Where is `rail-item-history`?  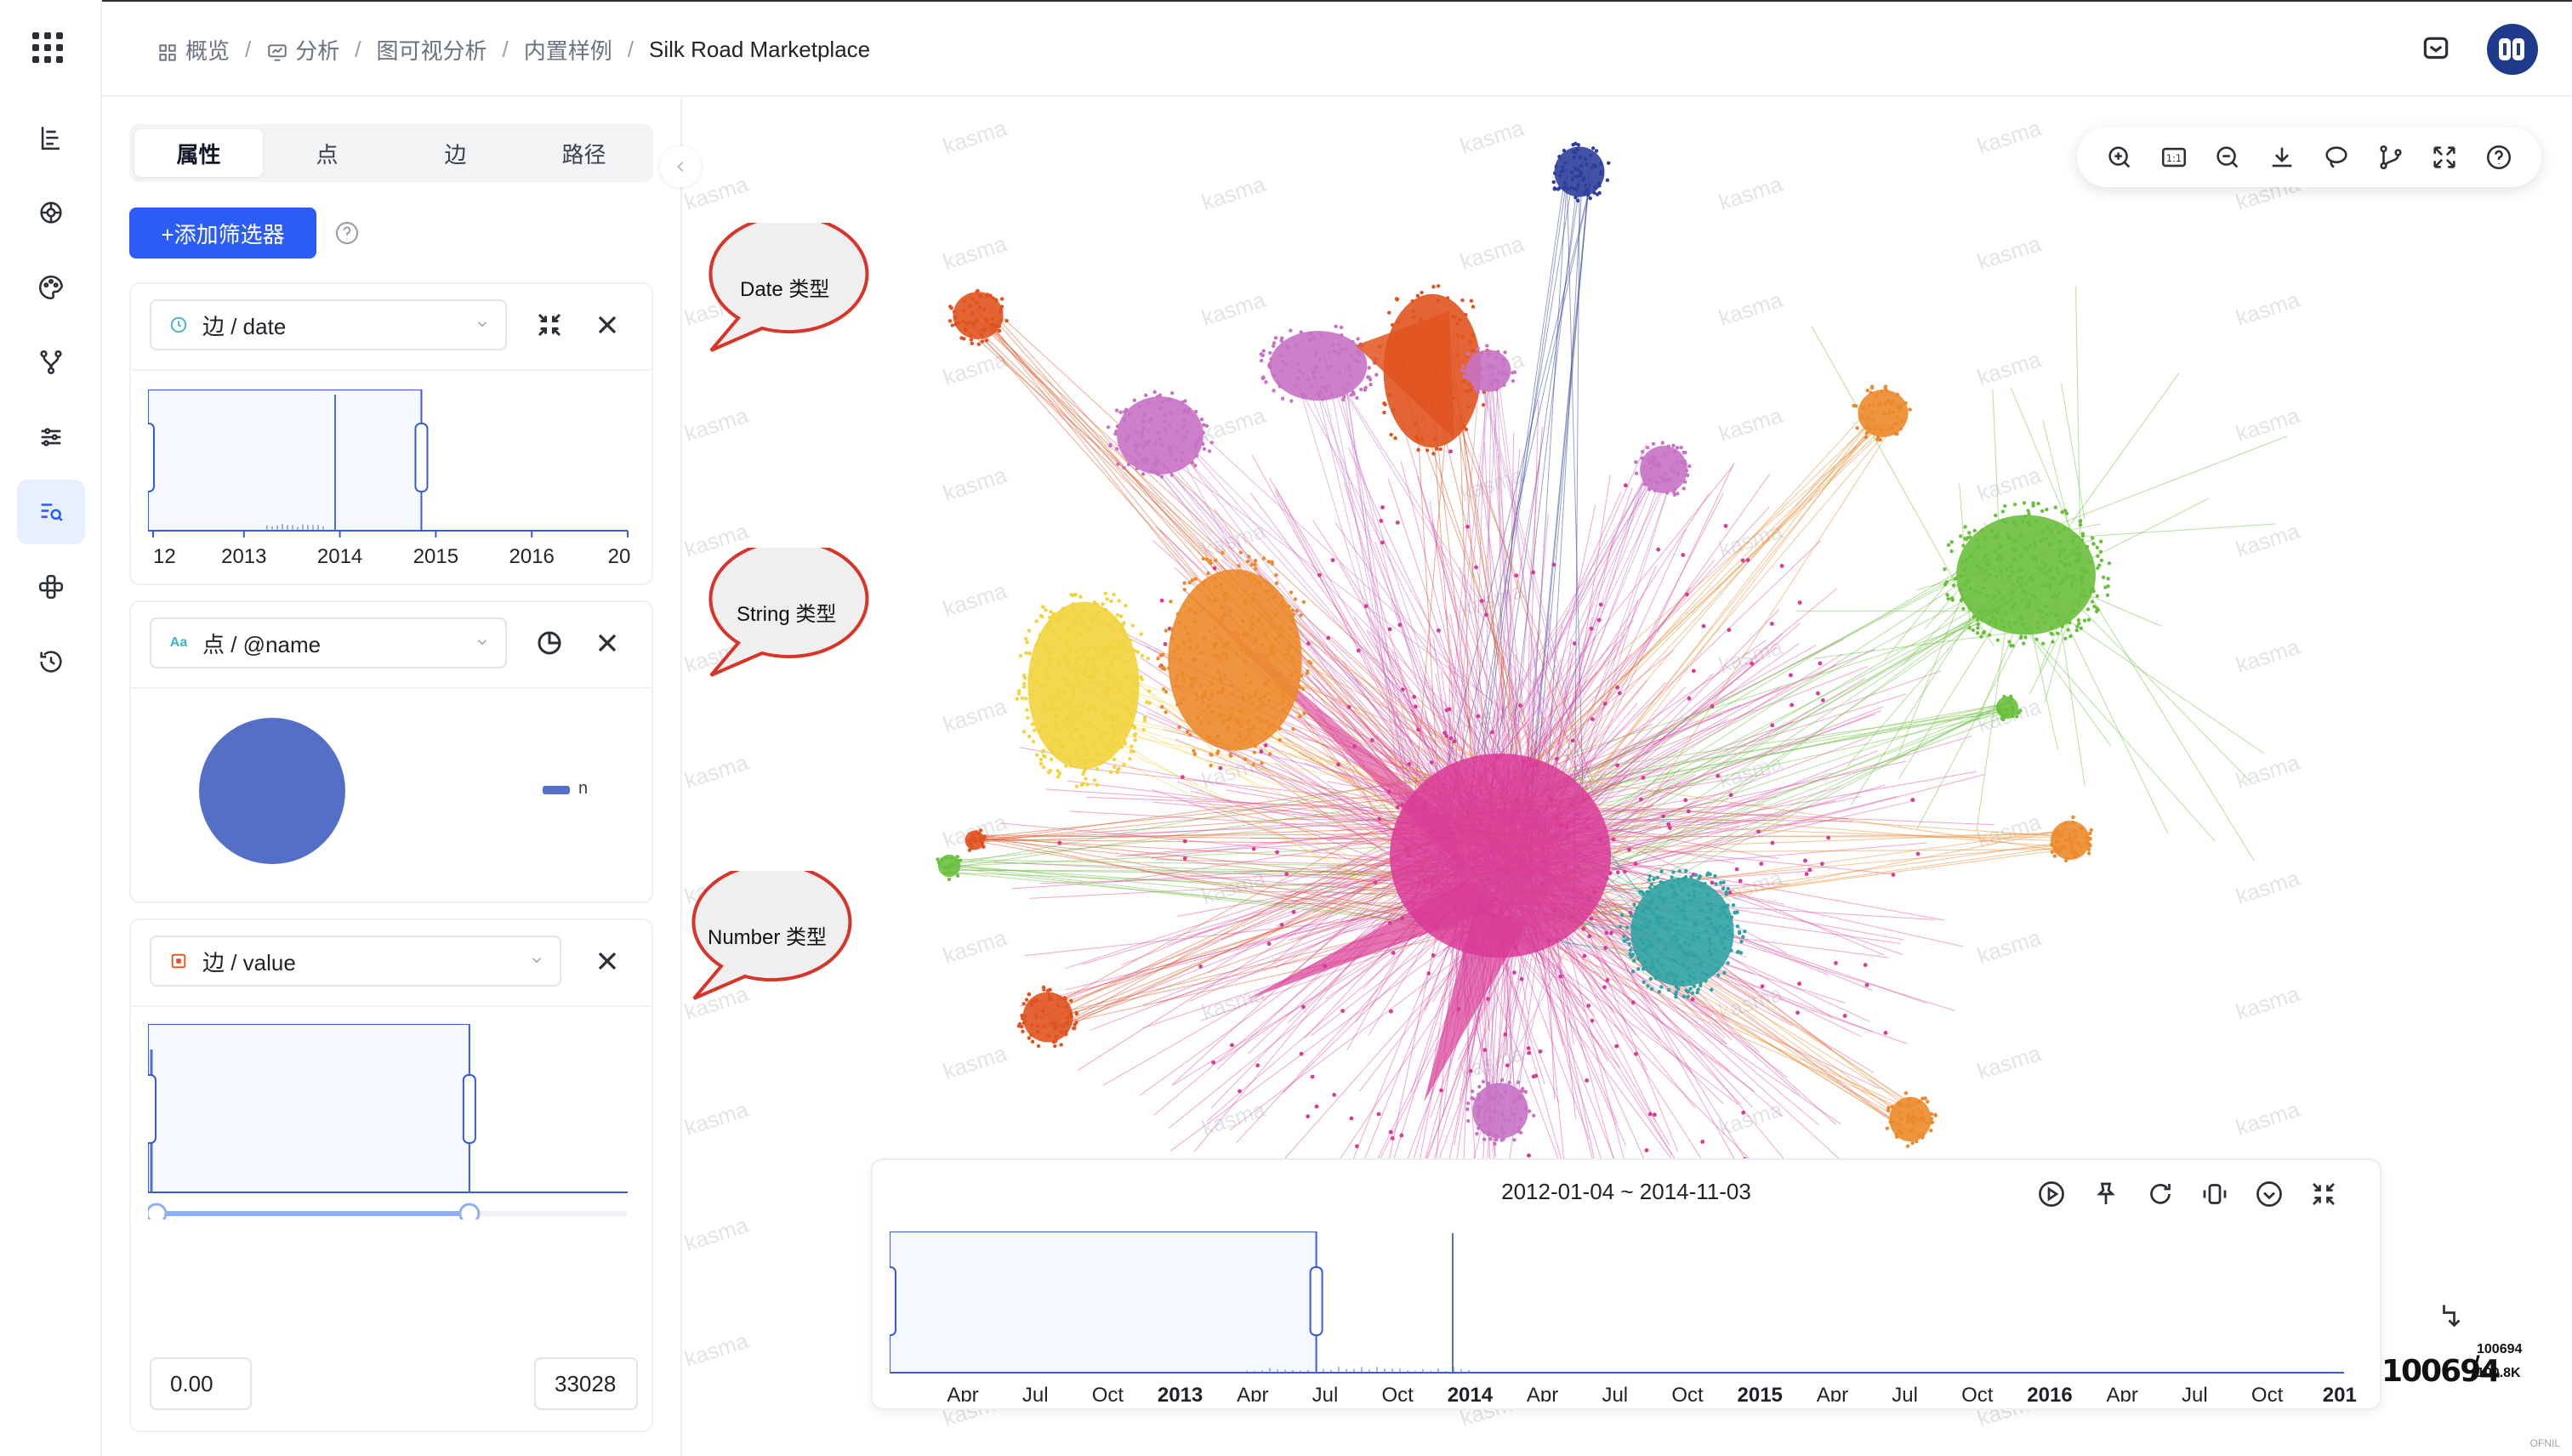
rail-item-history is located at coordinates (51, 661).